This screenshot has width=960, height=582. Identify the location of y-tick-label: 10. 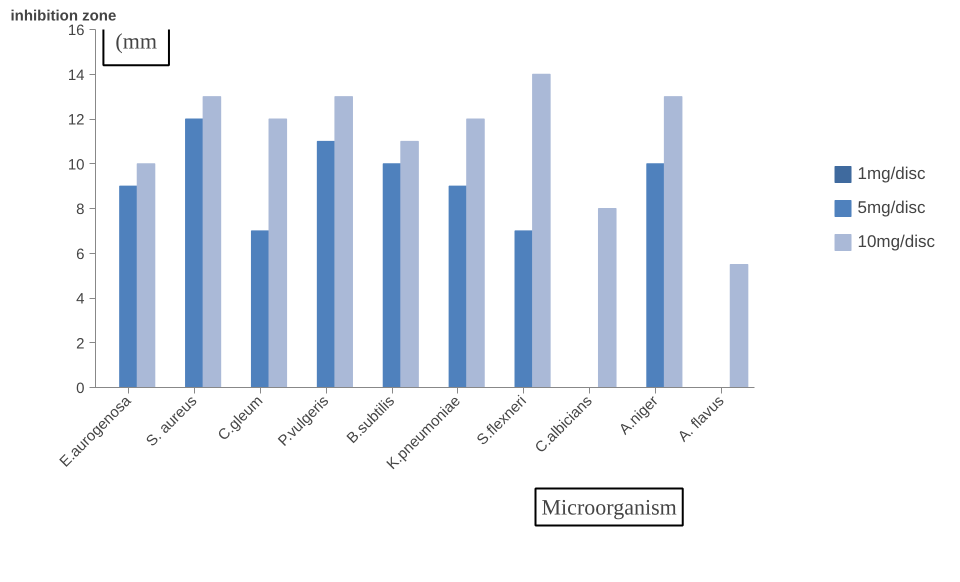
(76, 165).